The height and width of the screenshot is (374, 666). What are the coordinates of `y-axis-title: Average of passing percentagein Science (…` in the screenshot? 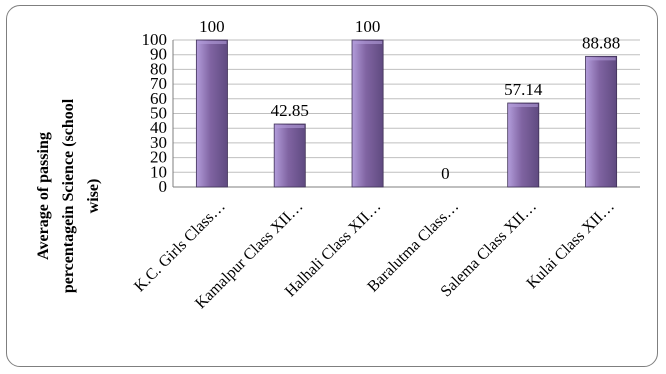 It's located at (68, 195).